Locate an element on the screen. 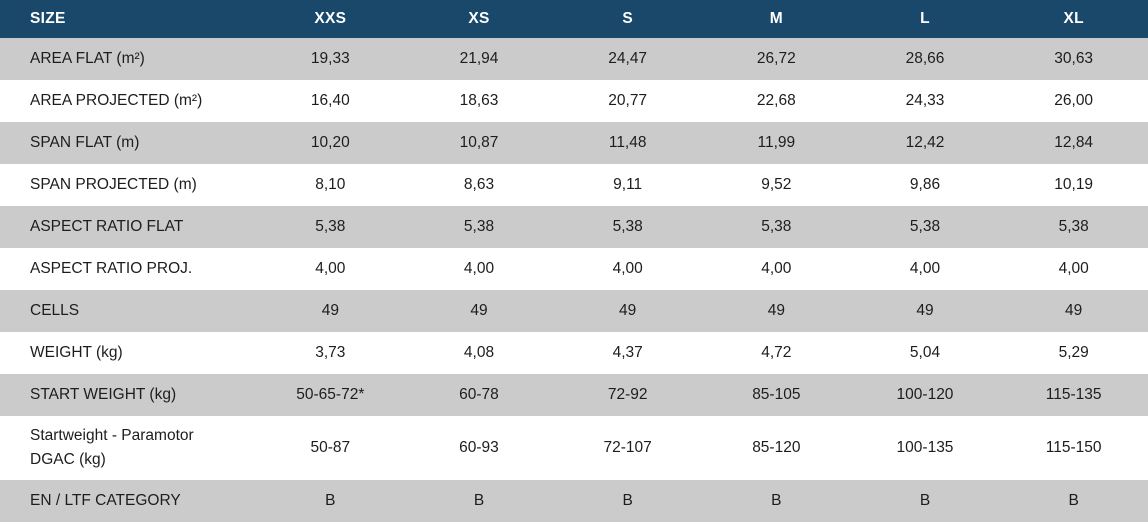 The image size is (1148, 522). row-label: SPAN FLAT (m) is located at coordinates (85, 142).